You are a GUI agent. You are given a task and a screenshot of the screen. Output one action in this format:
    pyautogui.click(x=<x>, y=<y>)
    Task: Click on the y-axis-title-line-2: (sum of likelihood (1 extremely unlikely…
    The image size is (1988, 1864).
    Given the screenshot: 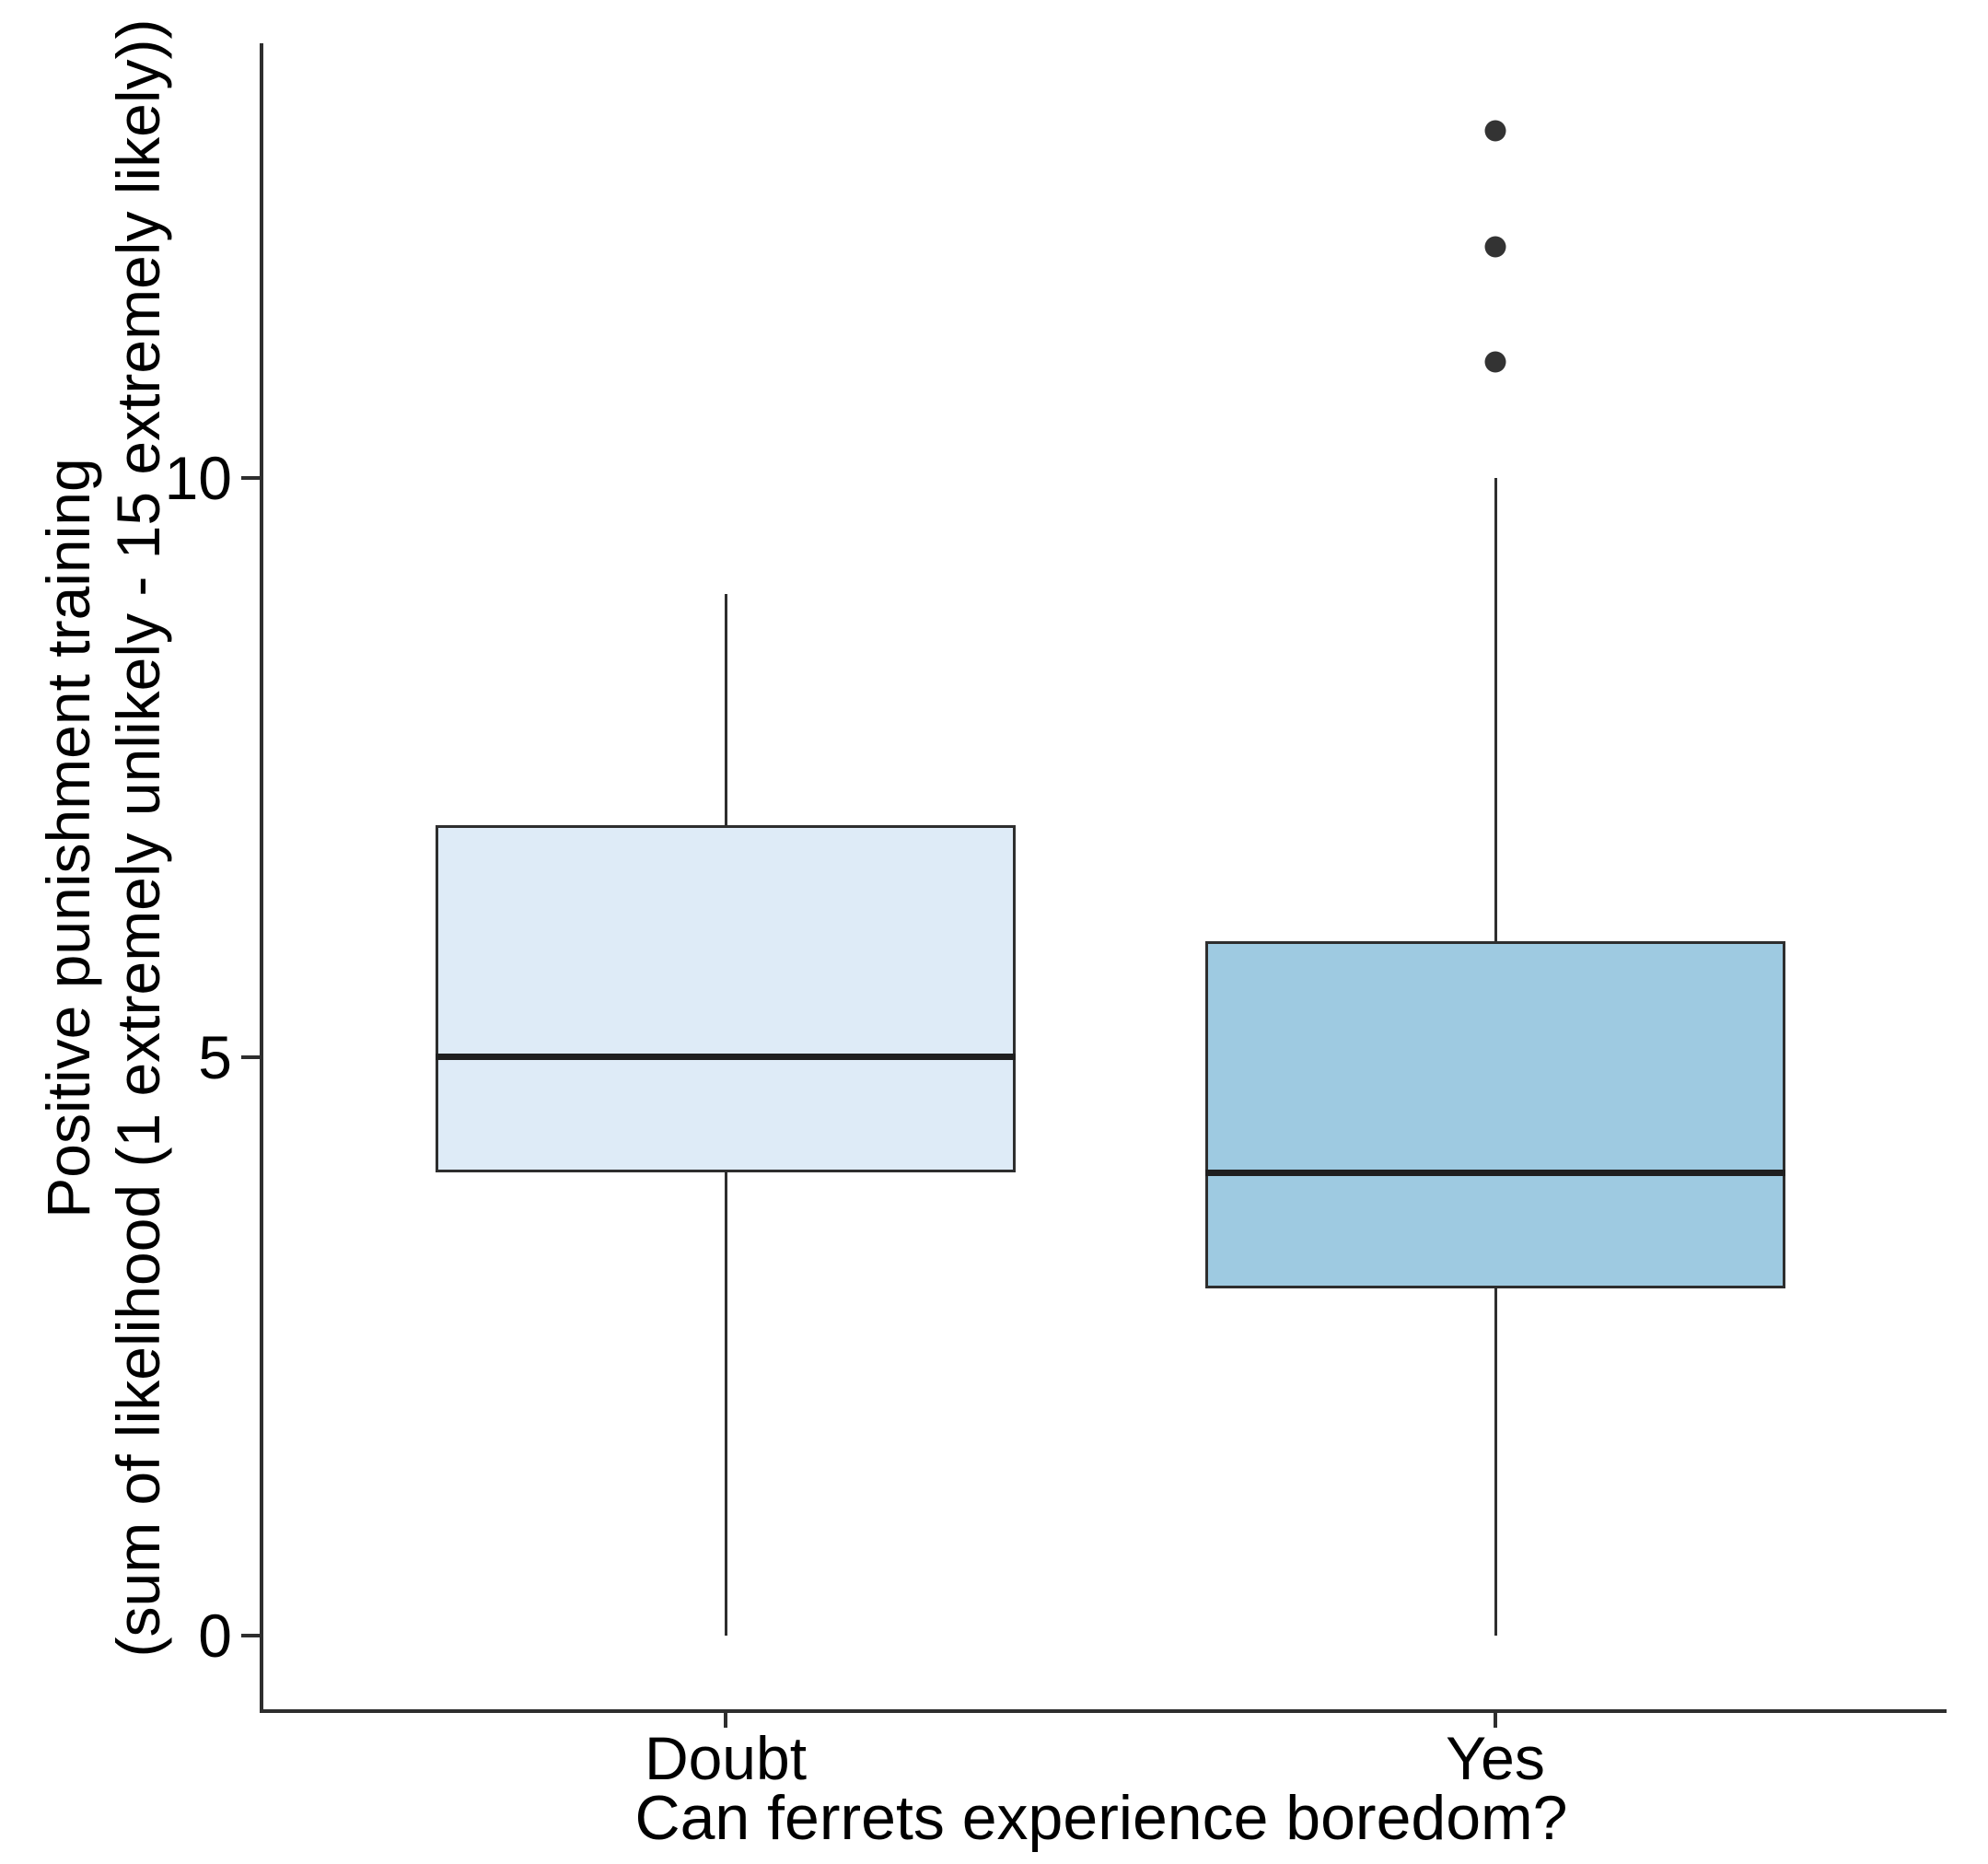 What is the action you would take?
    pyautogui.click(x=138, y=838)
    